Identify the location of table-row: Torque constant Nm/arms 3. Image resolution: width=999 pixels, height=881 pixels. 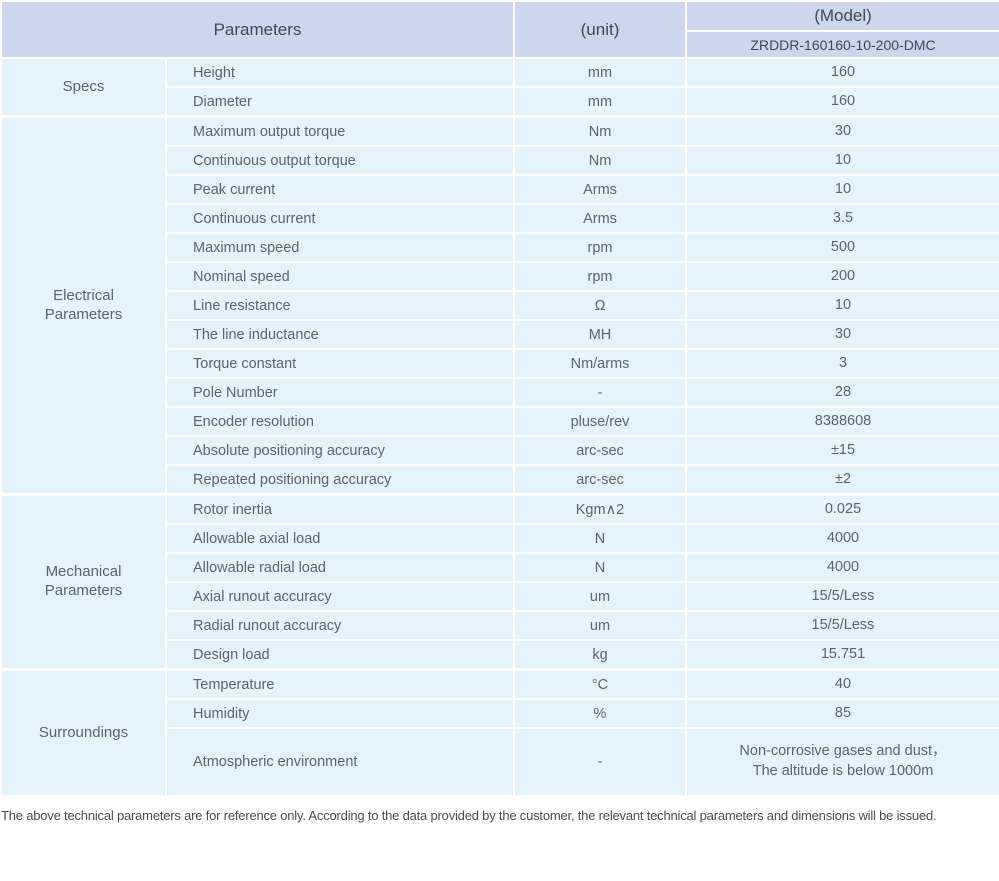
(500, 363).